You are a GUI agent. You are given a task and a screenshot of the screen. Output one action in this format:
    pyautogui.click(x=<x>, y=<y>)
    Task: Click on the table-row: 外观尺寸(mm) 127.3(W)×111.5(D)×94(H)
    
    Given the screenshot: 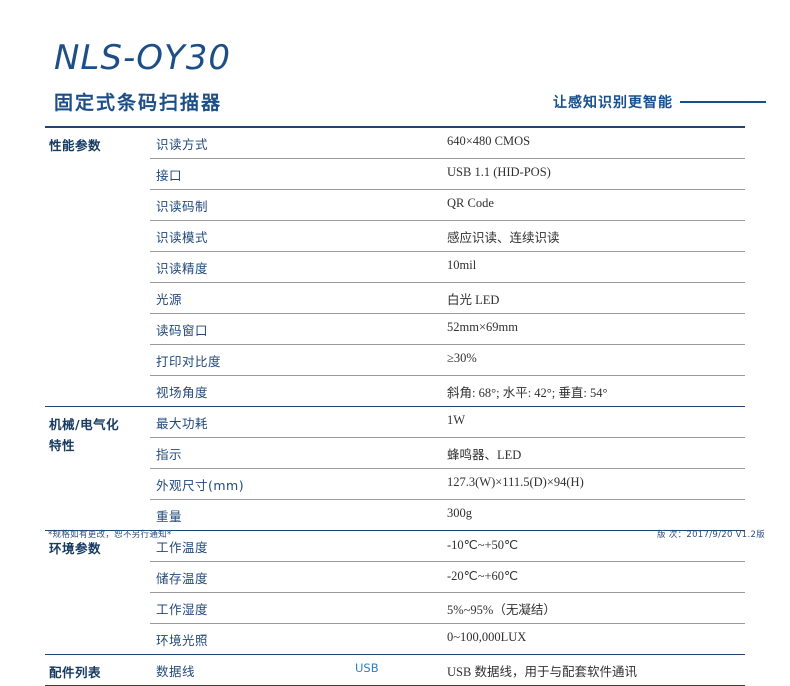 What is the action you would take?
    pyautogui.click(x=395, y=484)
    